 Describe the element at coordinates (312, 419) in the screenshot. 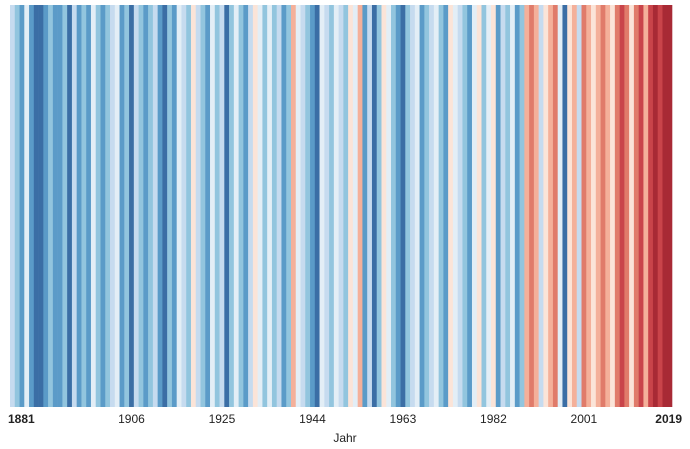

I see `x-tick-label: 1944` at that location.